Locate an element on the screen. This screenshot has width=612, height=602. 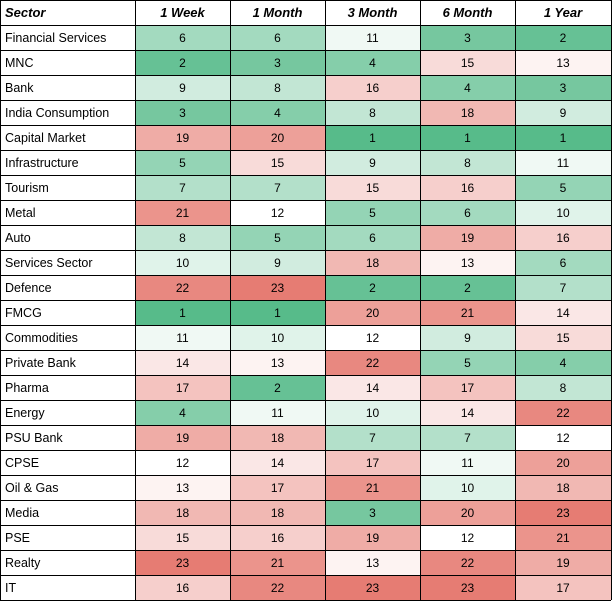
cell-value: 1 is located at coordinates (563, 138).